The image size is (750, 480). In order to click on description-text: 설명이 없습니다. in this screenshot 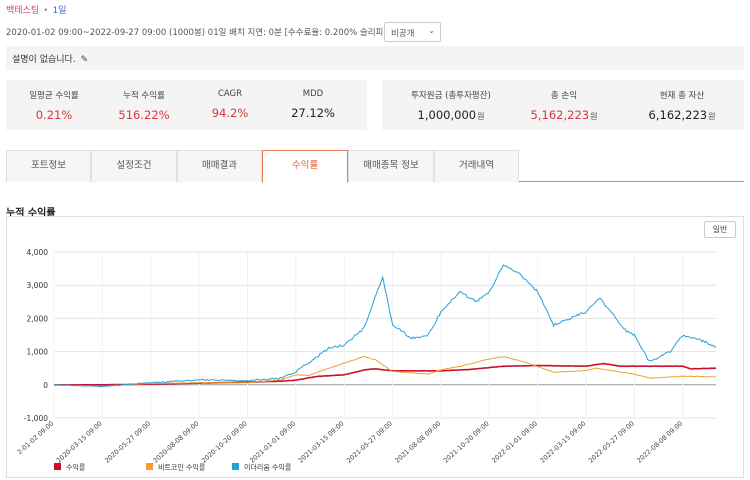, I will do `click(44, 60)`.